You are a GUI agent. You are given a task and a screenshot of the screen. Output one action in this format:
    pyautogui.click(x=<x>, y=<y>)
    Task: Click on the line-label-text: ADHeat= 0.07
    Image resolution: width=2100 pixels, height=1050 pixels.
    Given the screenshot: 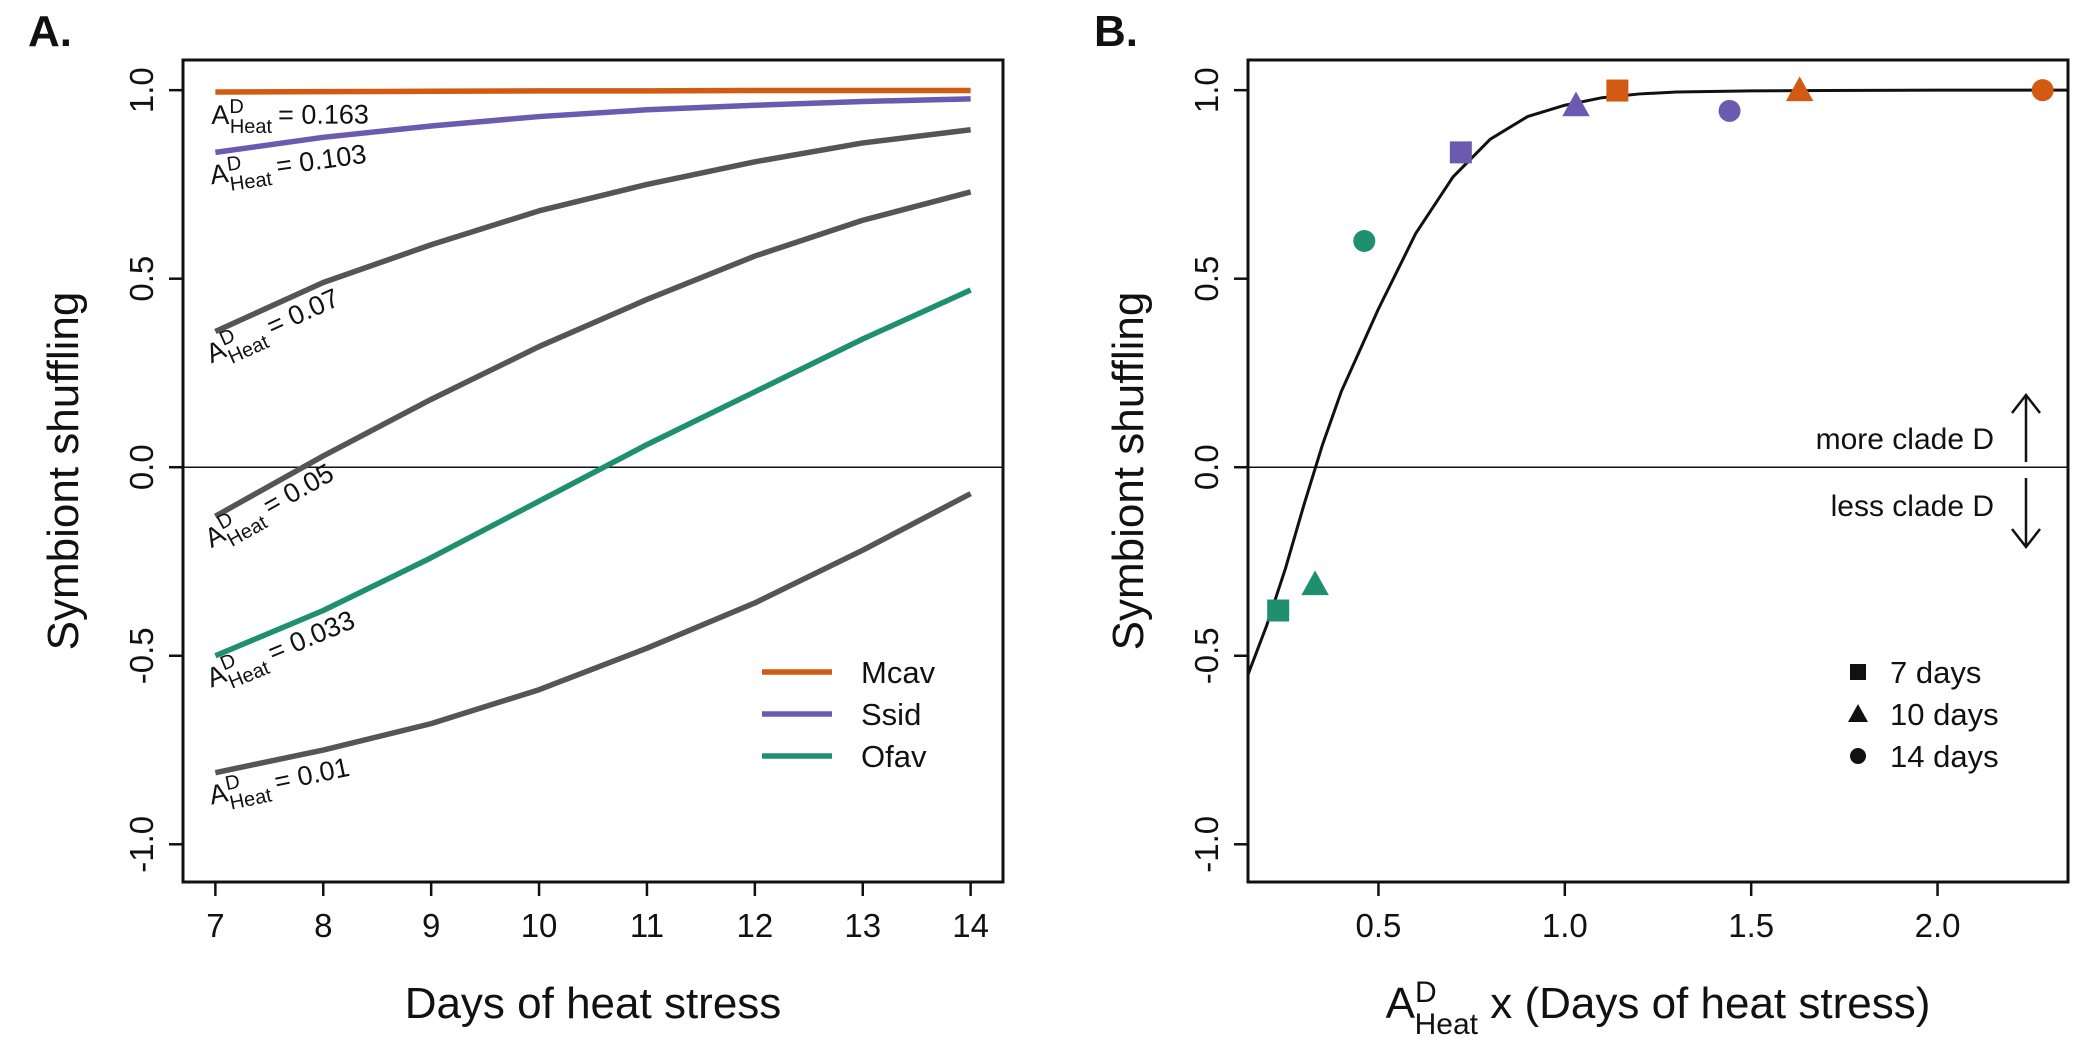 What is the action you would take?
    pyautogui.click(x=273, y=327)
    